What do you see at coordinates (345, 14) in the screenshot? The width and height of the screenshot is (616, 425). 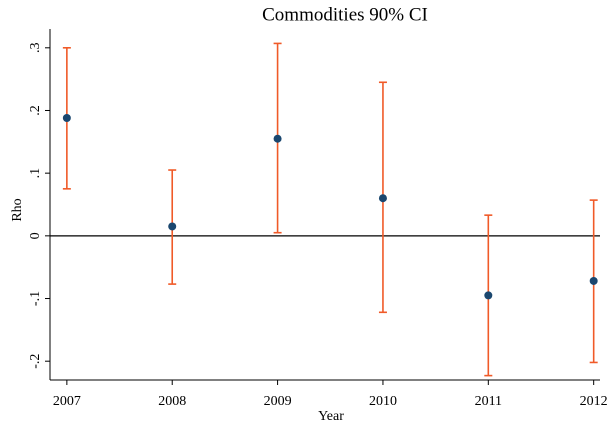 I see `chart-title: Commodities 90% CI` at bounding box center [345, 14].